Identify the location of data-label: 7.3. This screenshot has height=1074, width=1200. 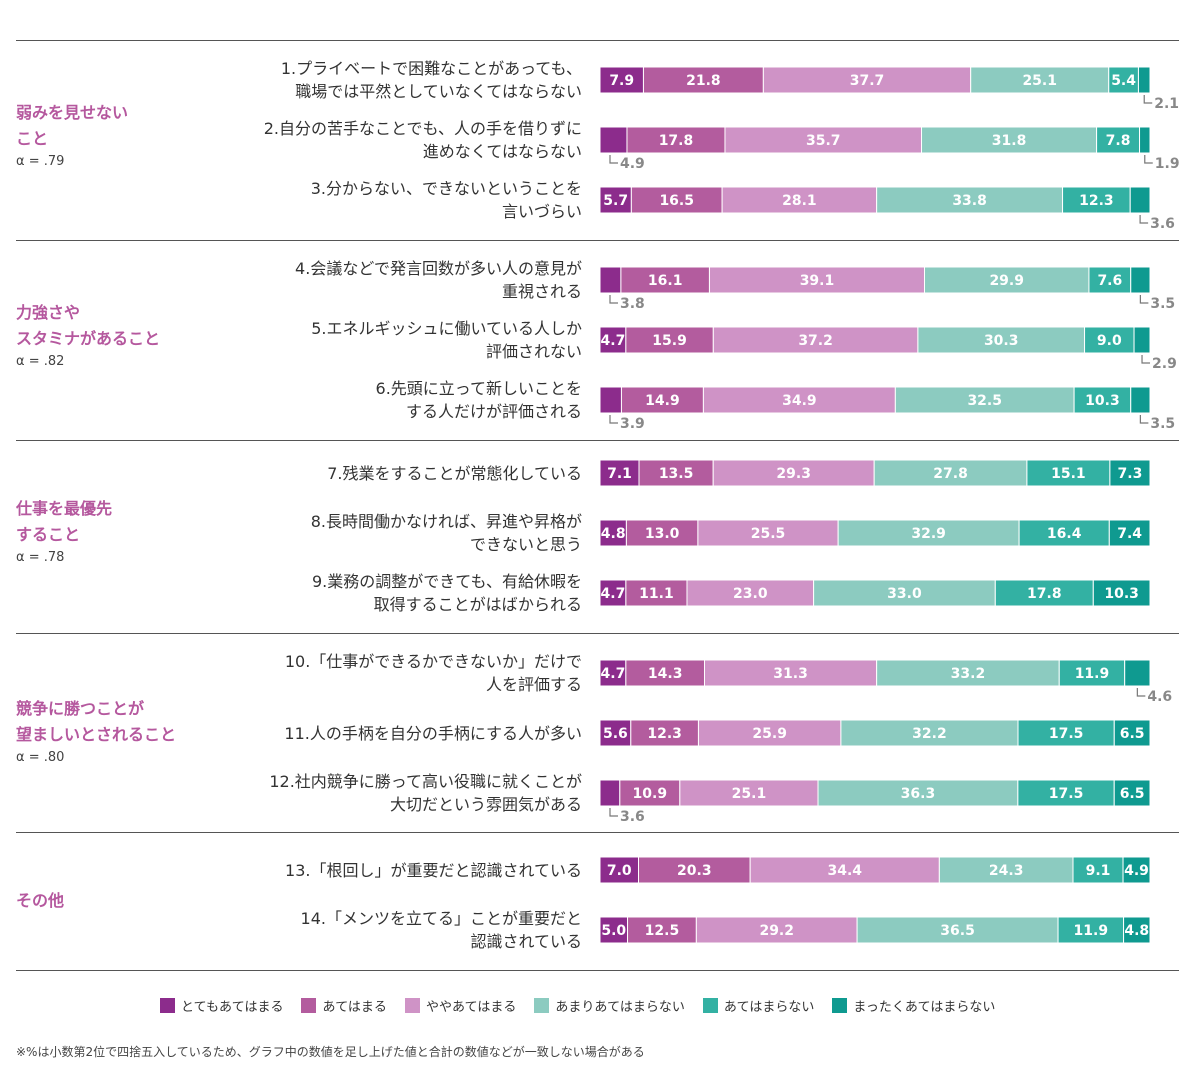
(1130, 474).